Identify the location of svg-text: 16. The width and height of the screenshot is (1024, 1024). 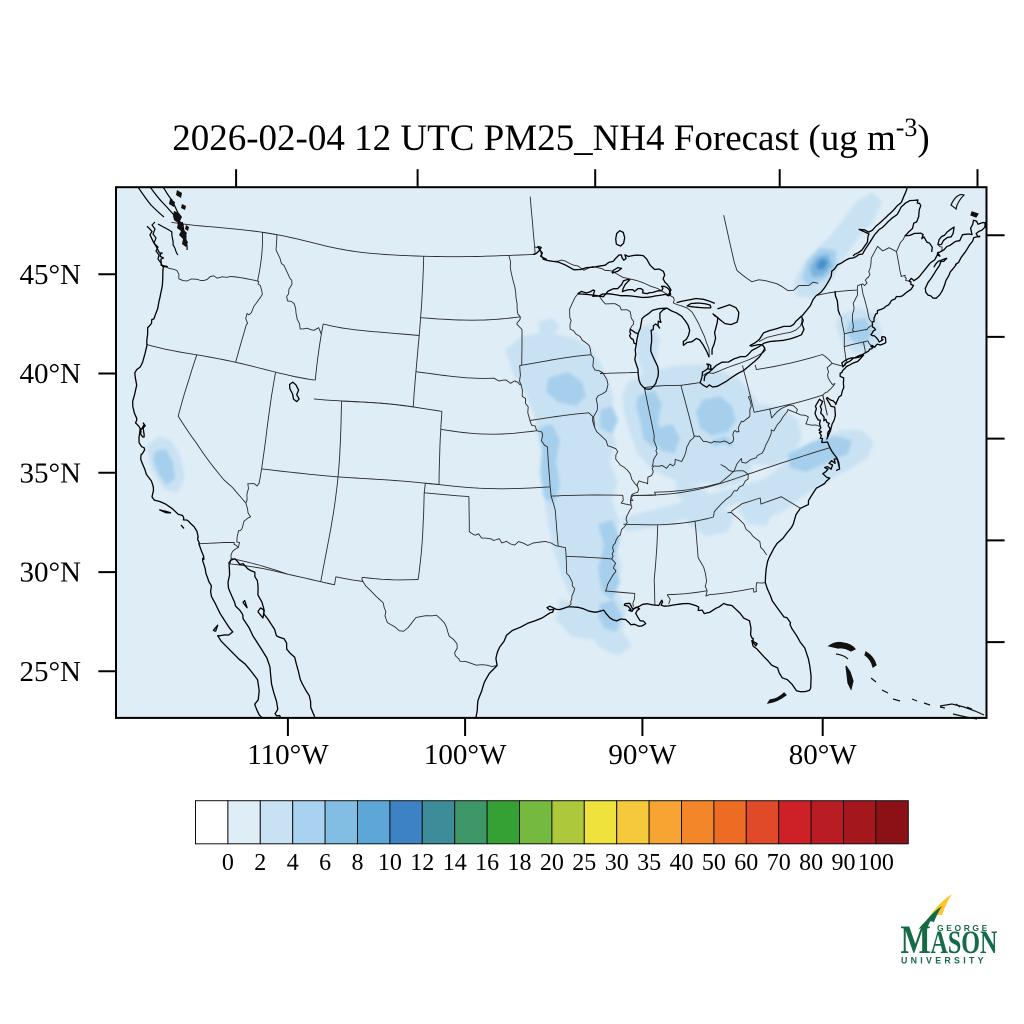
(487, 863).